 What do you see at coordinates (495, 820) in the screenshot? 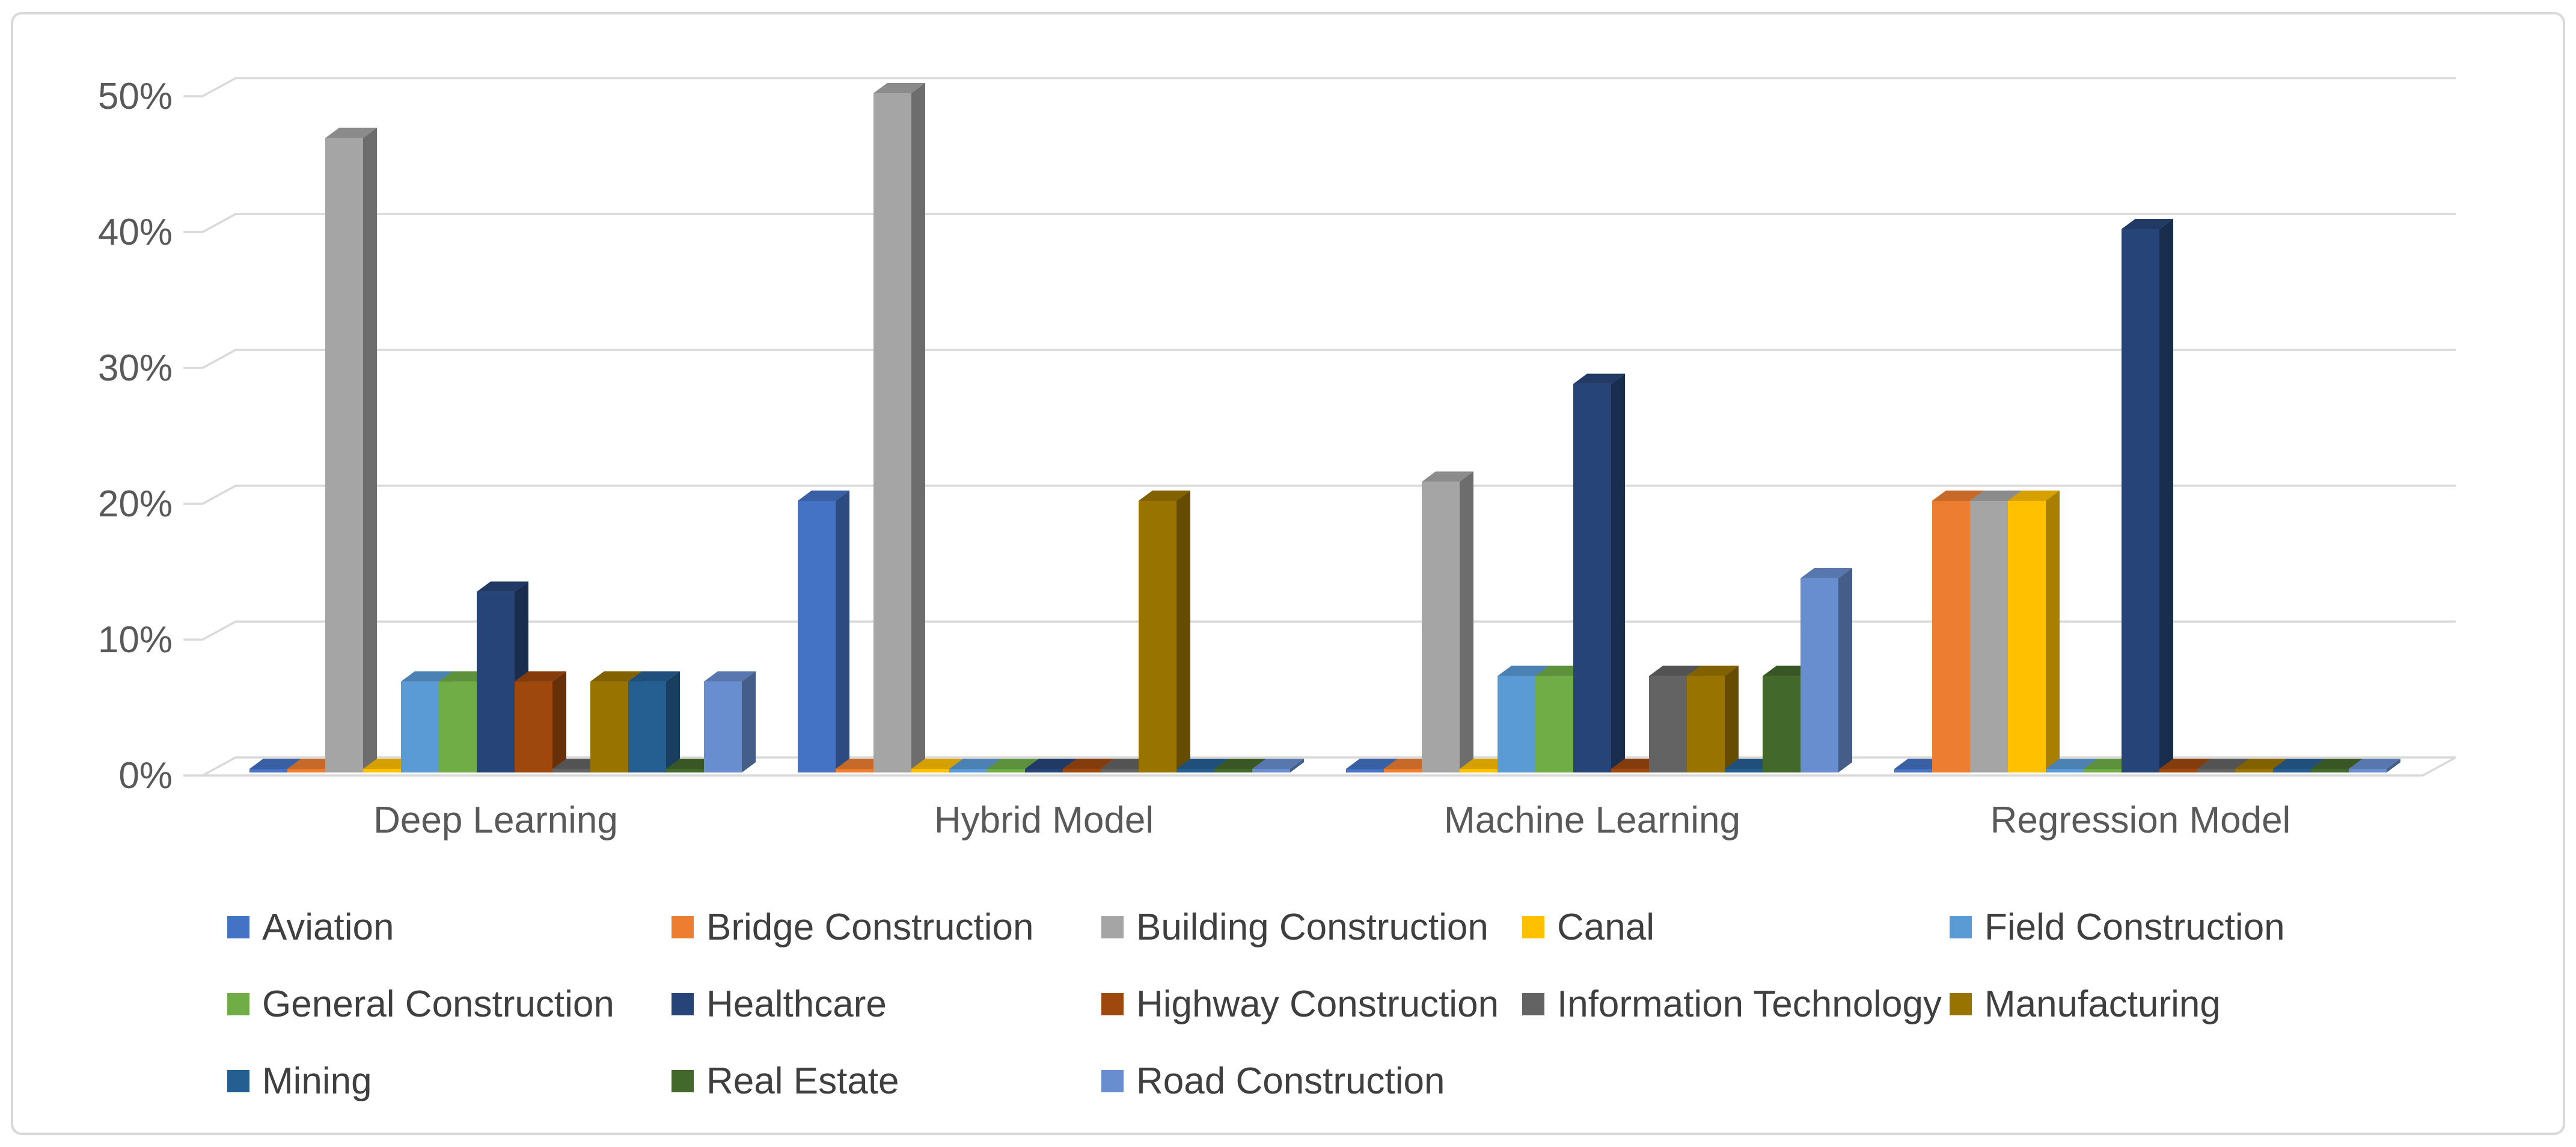
I see `category-label-deep-learning: Deep Learning` at bounding box center [495, 820].